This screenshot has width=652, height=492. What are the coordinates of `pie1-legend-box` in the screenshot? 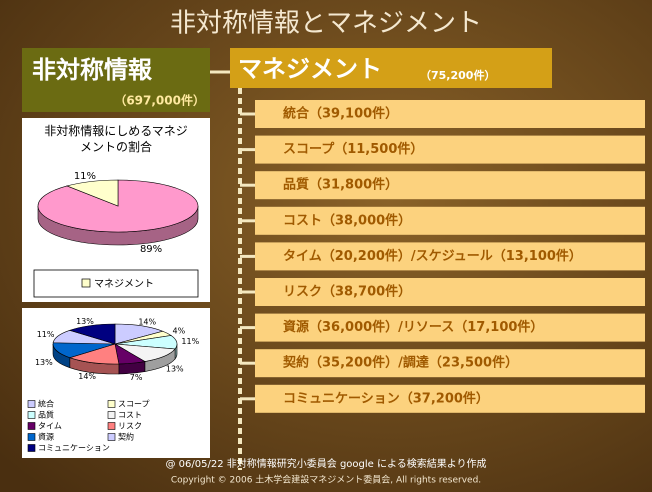 It's located at (116, 283).